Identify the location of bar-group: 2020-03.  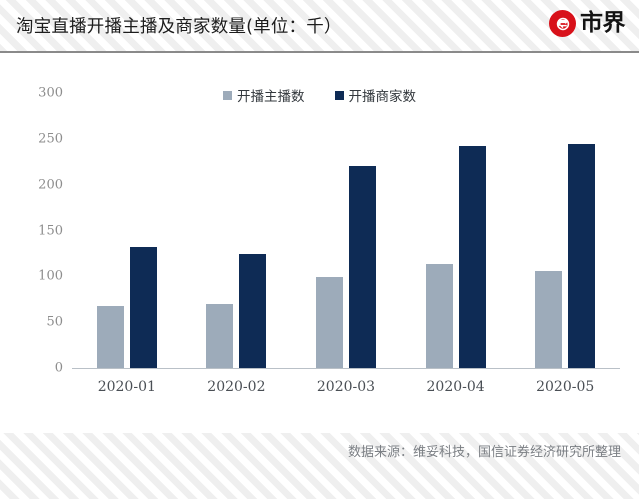
(346, 244).